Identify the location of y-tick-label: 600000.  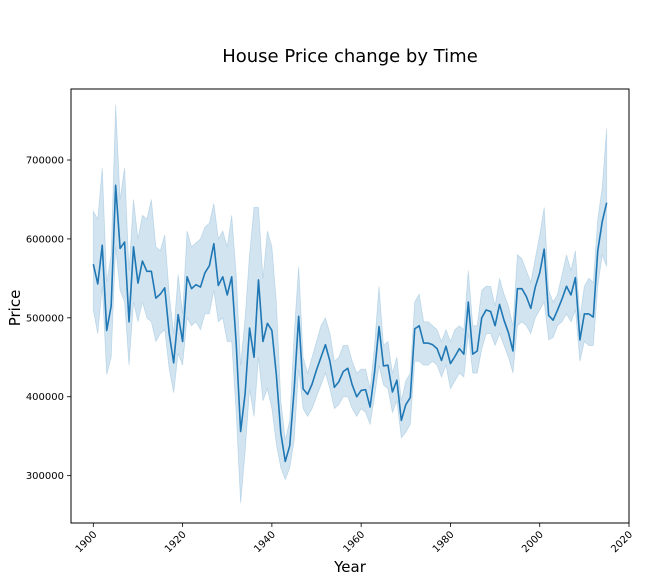
(45, 239).